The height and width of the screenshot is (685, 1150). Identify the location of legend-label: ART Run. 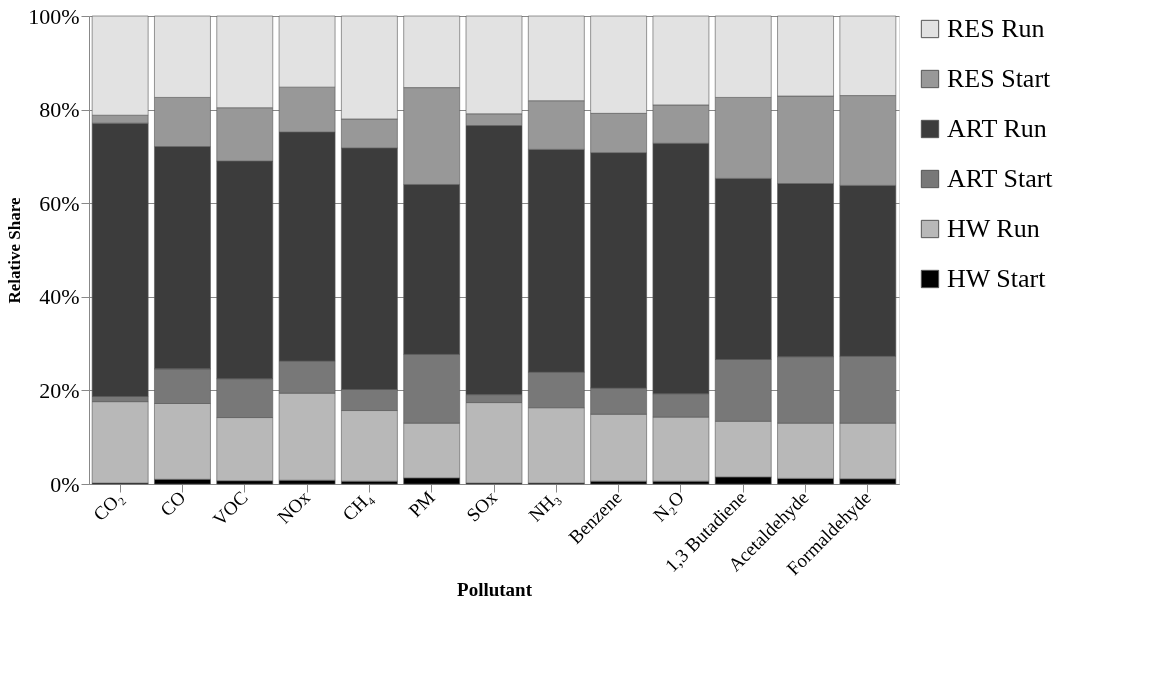
(997, 128).